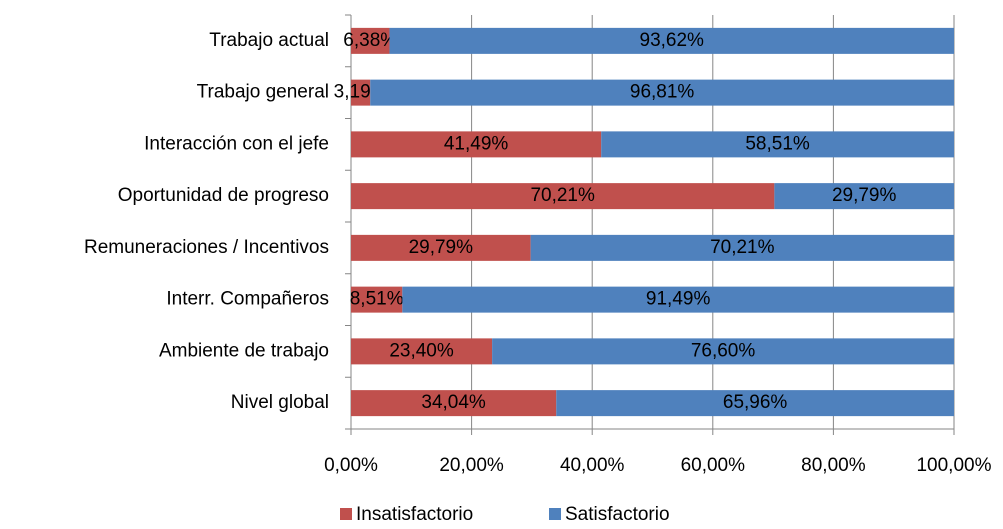 This screenshot has height=529, width=1003. What do you see at coordinates (223, 195) in the screenshot?
I see `y-tick-label: Oportunidad de progreso` at bounding box center [223, 195].